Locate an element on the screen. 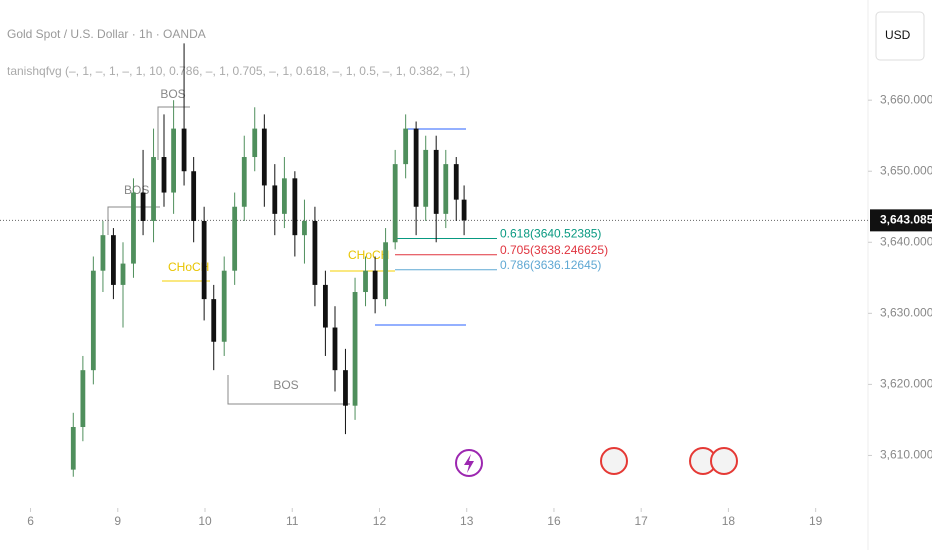 This screenshot has width=932, height=550. x-tick-label: 16 is located at coordinates (554, 521).